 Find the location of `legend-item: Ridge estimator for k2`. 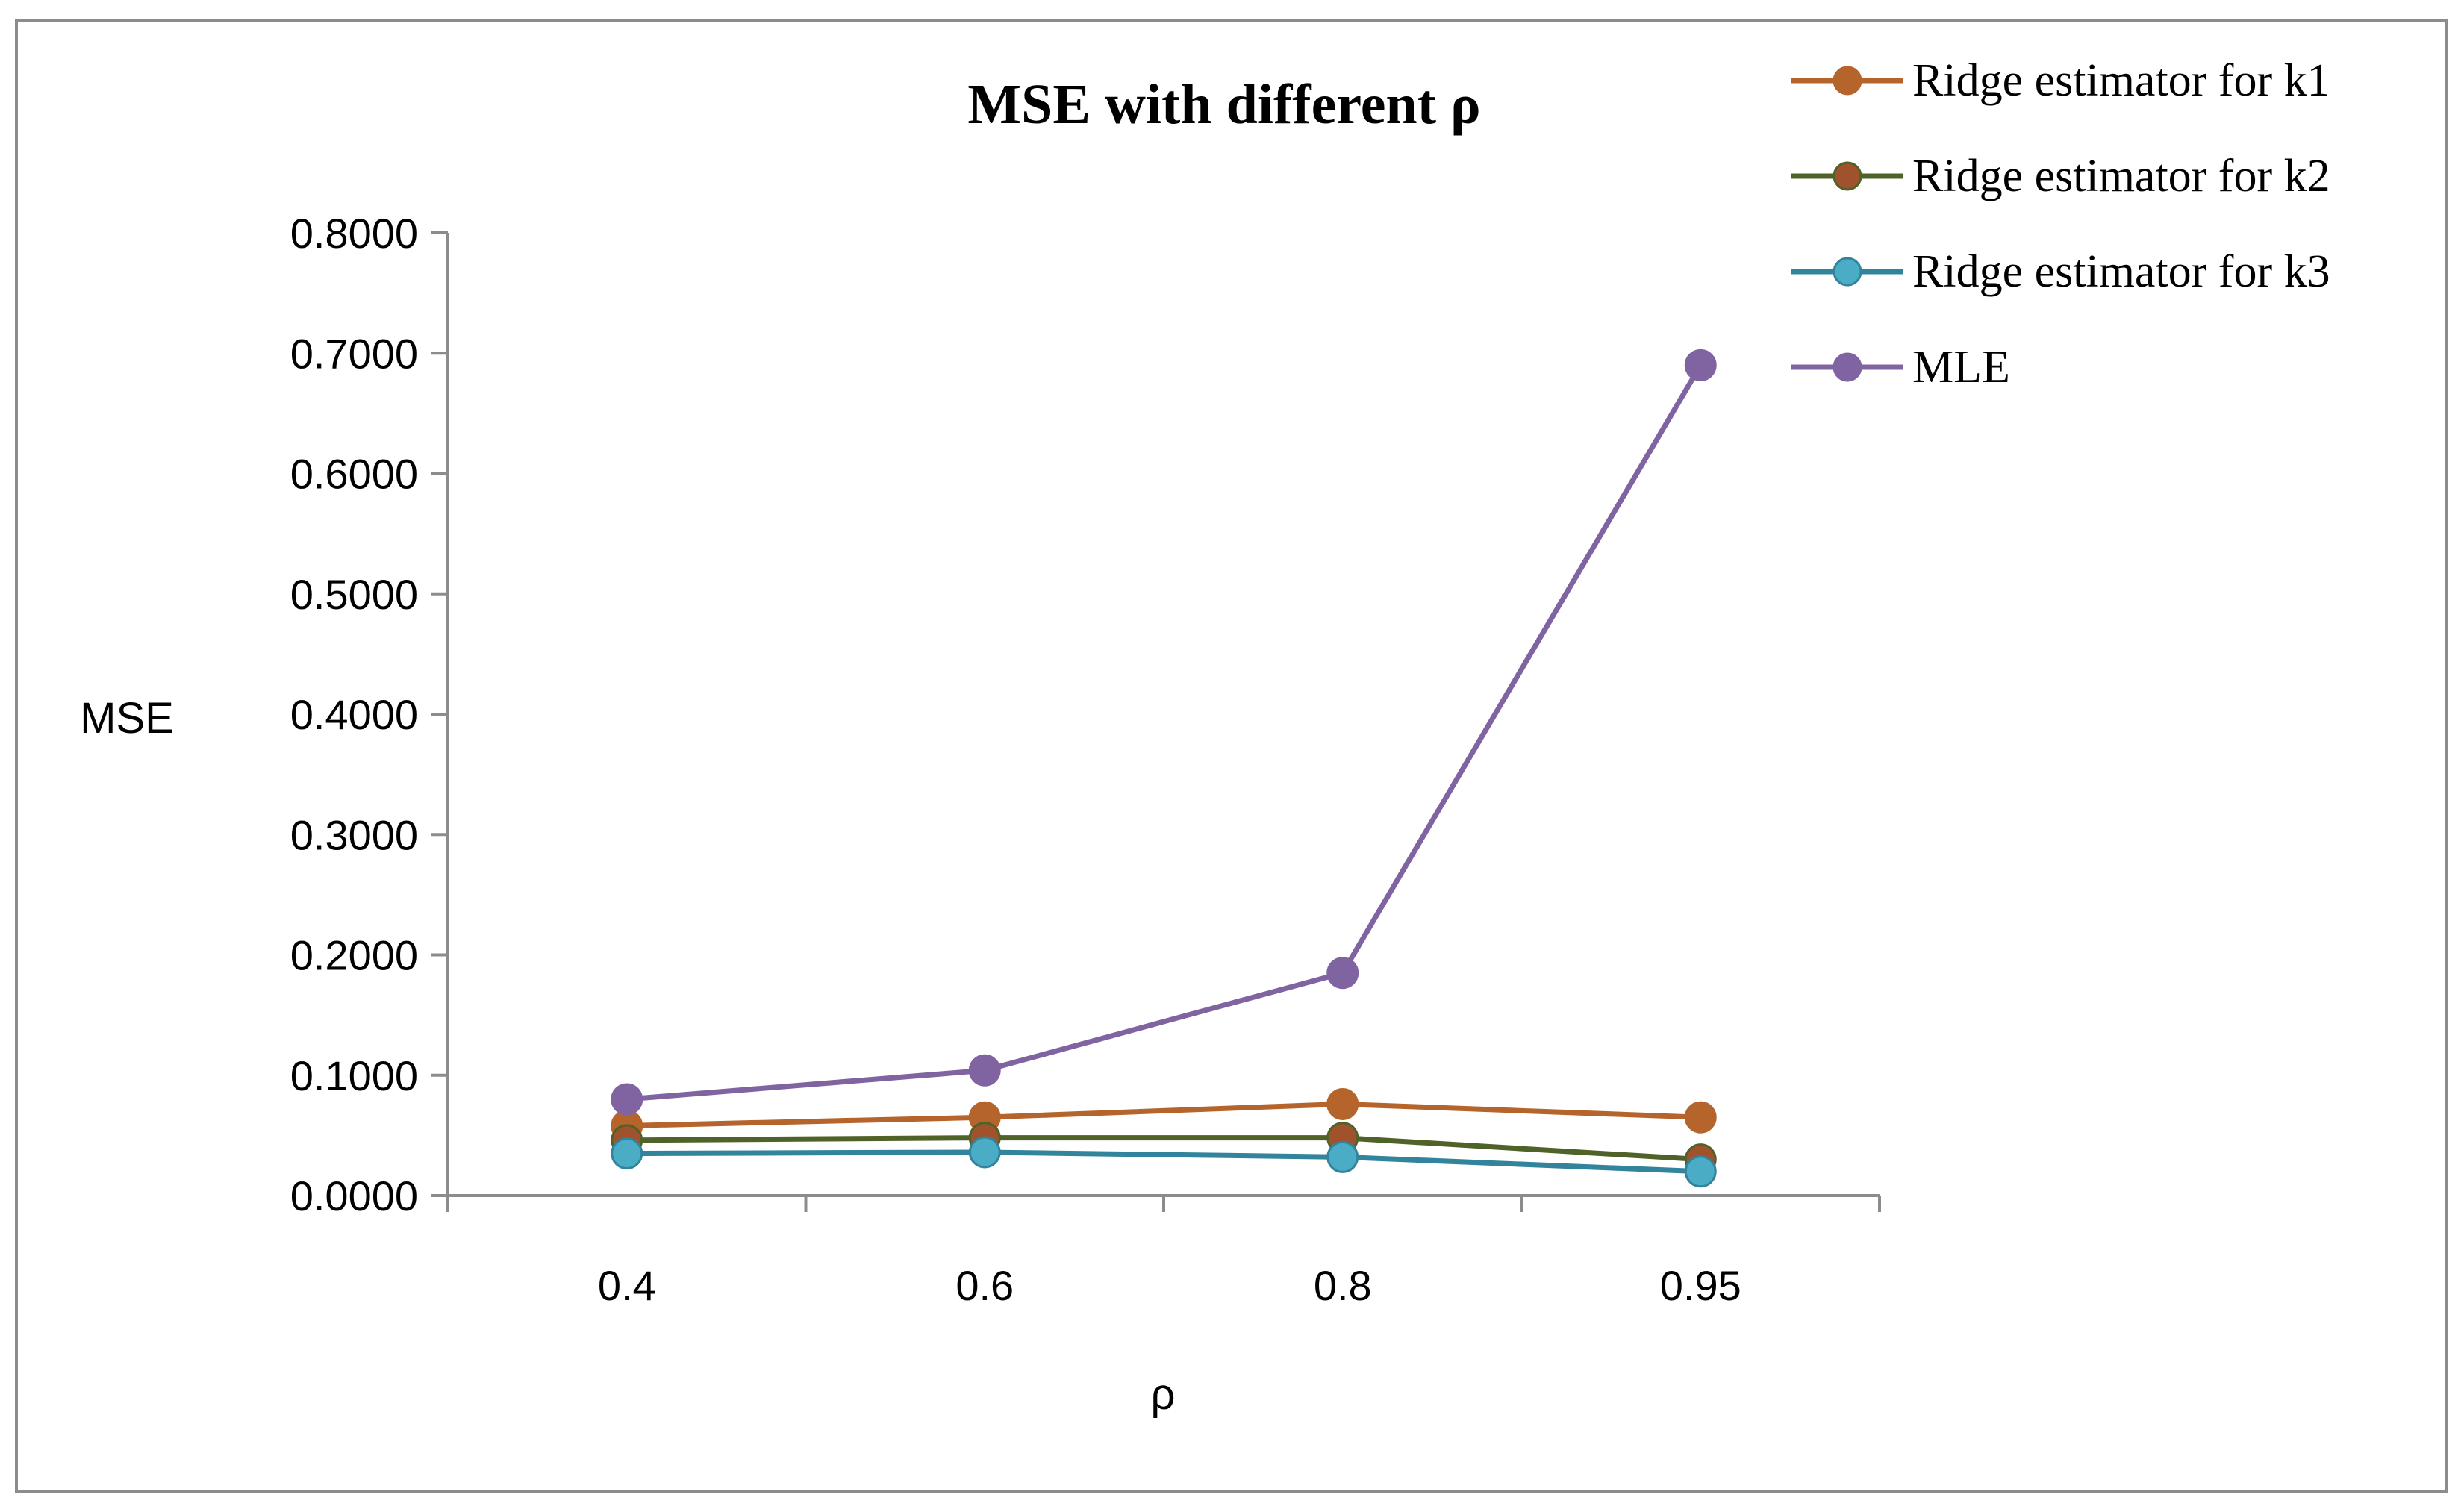

legend-item: Ridge estimator for k2 is located at coordinates (2060, 176).